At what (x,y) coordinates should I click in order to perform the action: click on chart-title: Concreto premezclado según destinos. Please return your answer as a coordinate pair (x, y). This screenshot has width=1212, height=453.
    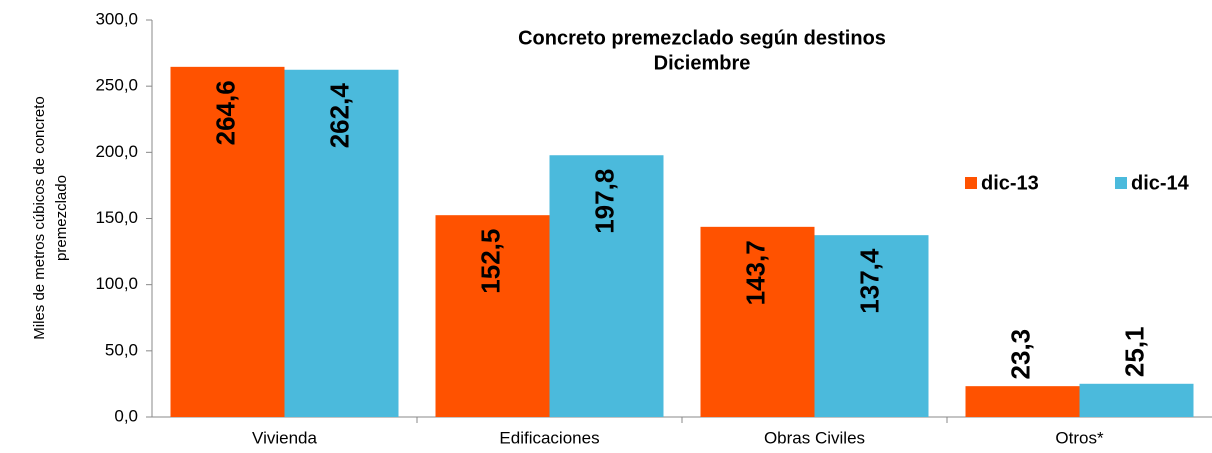
    Looking at the image, I should click on (702, 38).